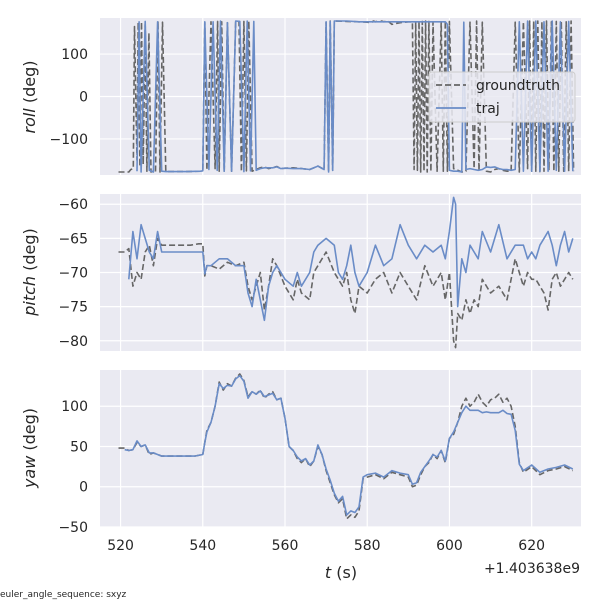 Image resolution: width=600 pixels, height=600 pixels. I want to click on xtick-label: 520, so click(120, 546).